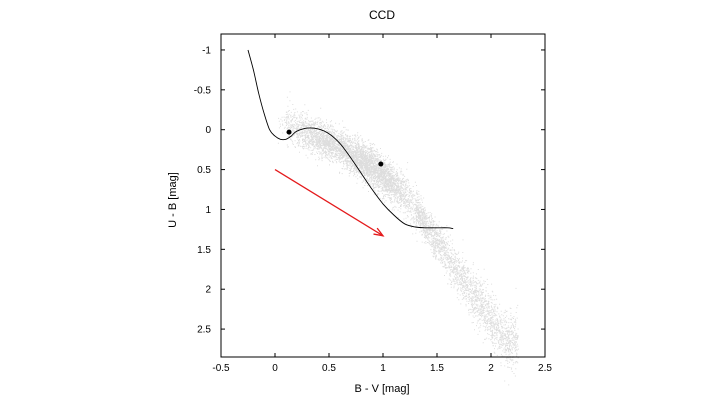 This screenshot has width=720, height=405. I want to click on x-axis-label: B - V [mag], so click(381, 389).